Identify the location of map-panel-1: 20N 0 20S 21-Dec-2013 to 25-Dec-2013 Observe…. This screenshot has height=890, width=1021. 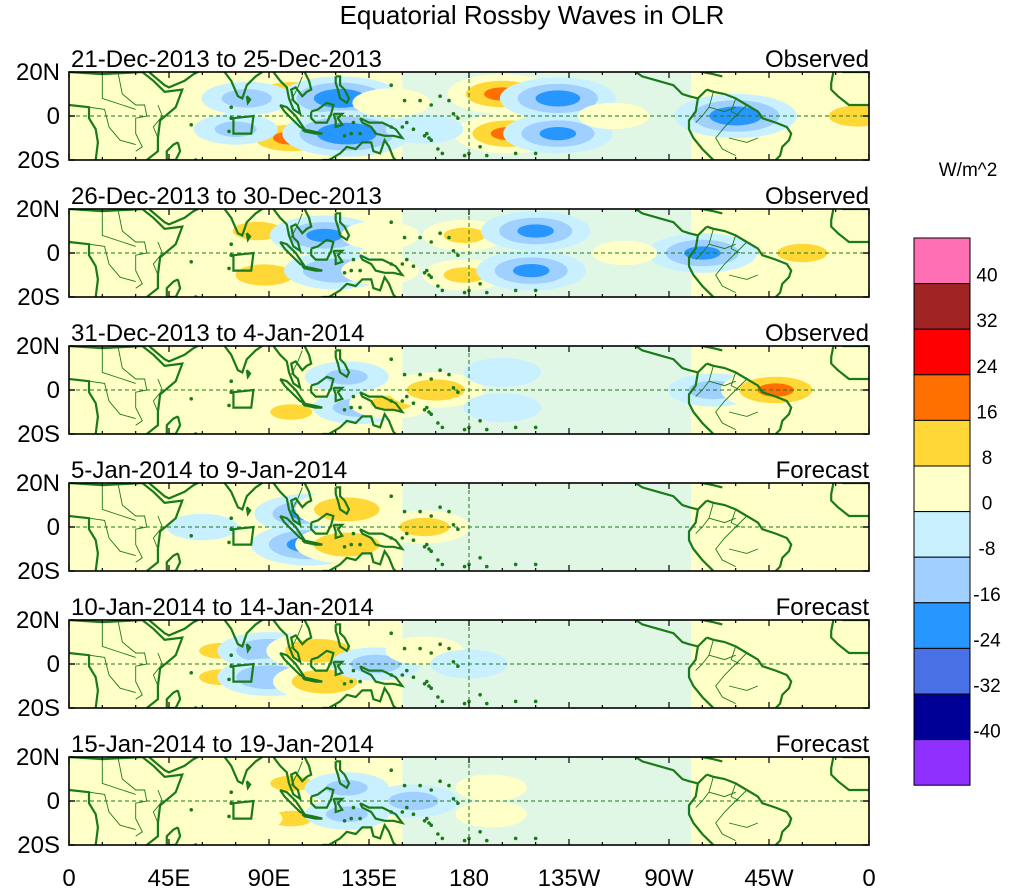
(443, 110).